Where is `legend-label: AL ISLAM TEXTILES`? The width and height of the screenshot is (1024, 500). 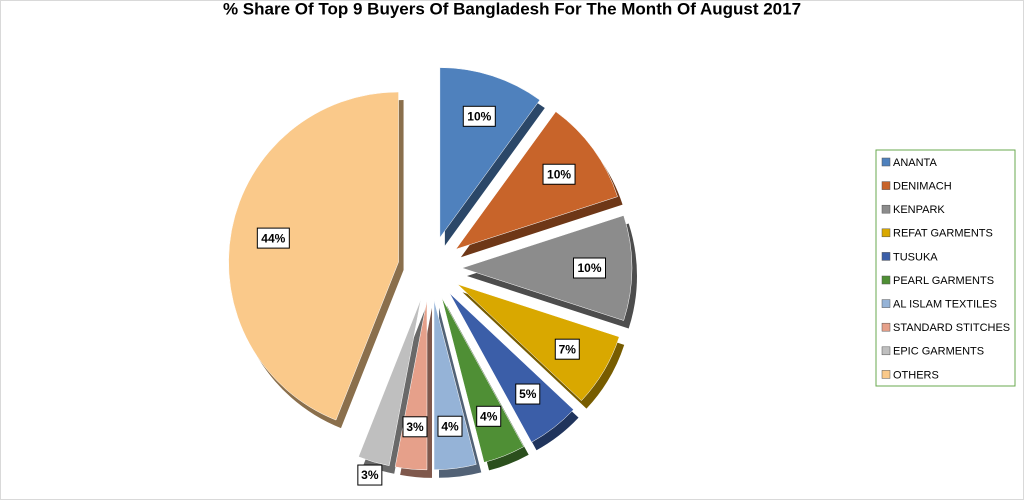
legend-label: AL ISLAM TEXTILES is located at coordinates (945, 305).